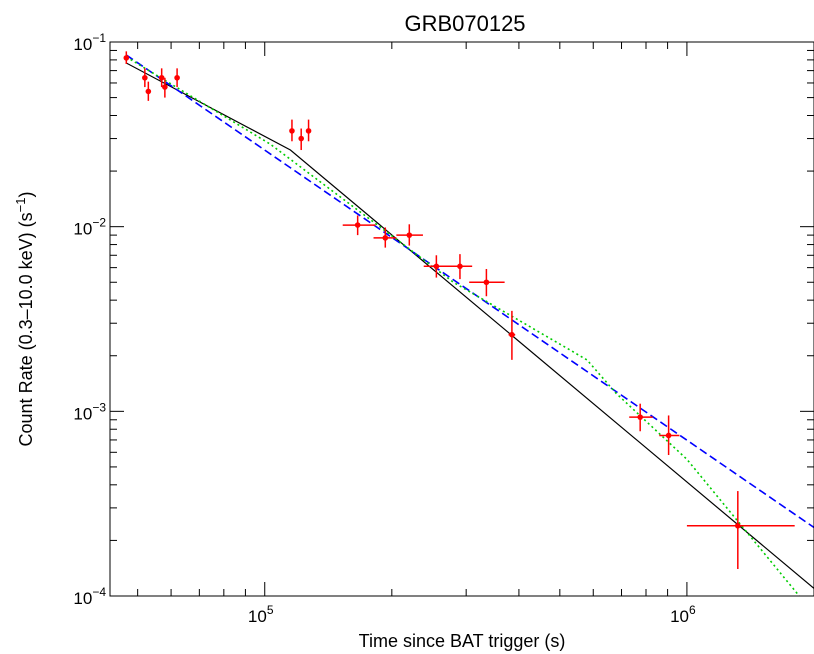 This screenshot has height=654, width=814. What do you see at coordinates (89, 596) in the screenshot?
I see `y-tick-label: 10⁻⁴` at bounding box center [89, 596].